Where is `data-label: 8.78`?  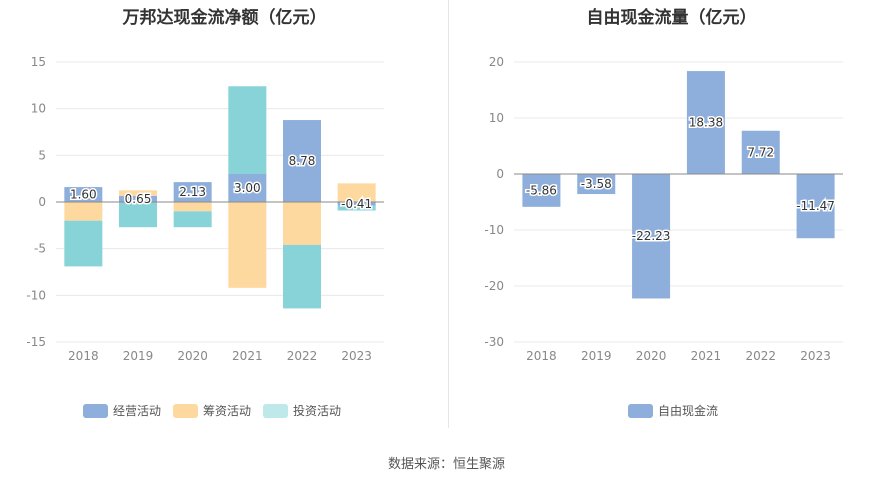
data-label: 8.78 is located at coordinates (302, 161).